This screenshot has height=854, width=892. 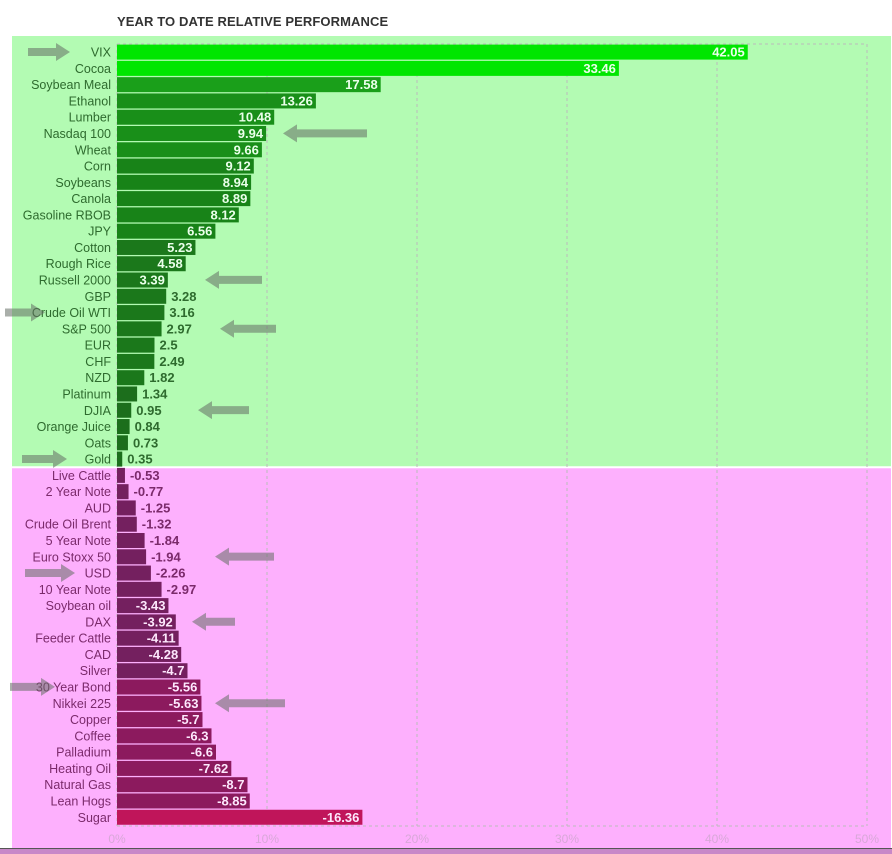 What do you see at coordinates (164, 654) in the screenshot?
I see `value-label: -4.28` at bounding box center [164, 654].